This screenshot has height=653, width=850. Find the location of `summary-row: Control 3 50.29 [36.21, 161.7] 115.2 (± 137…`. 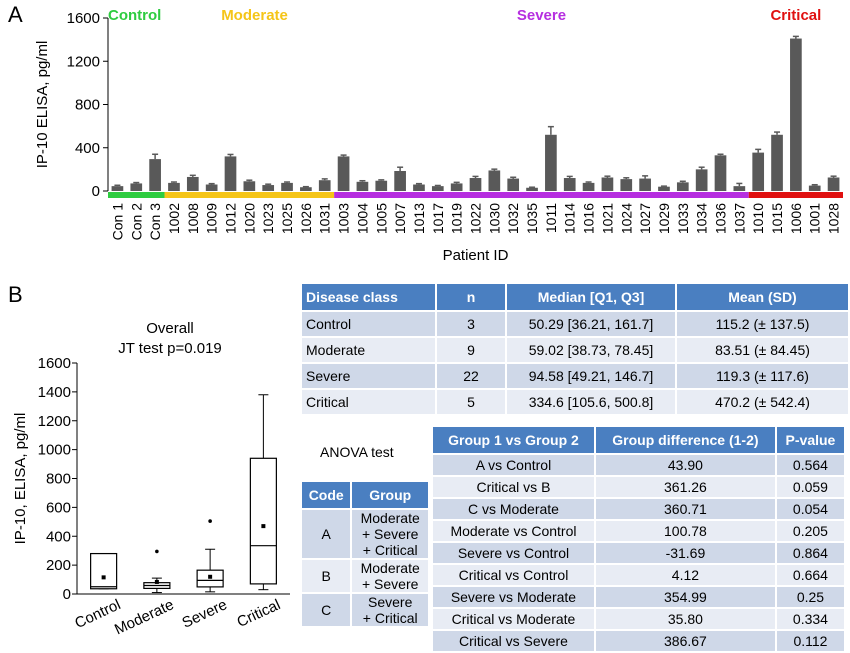

summary-row: Control 3 50.29 [36.21, 161.7] 115.2 (± 137… is located at coordinates (575, 324).